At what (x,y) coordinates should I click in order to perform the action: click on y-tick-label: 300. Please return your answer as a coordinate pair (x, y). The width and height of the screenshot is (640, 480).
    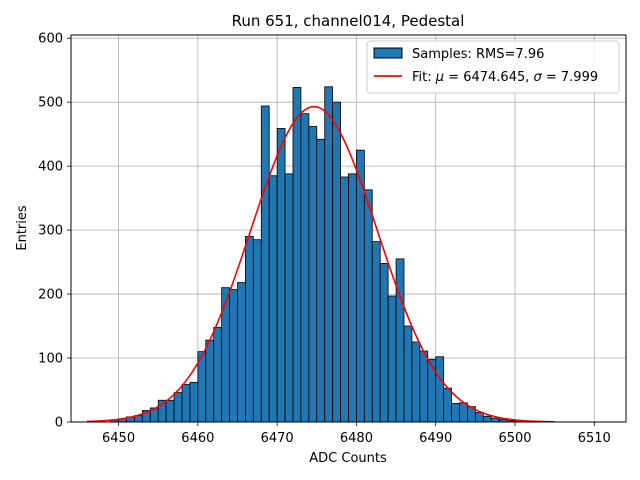
    Looking at the image, I should click on (50, 231).